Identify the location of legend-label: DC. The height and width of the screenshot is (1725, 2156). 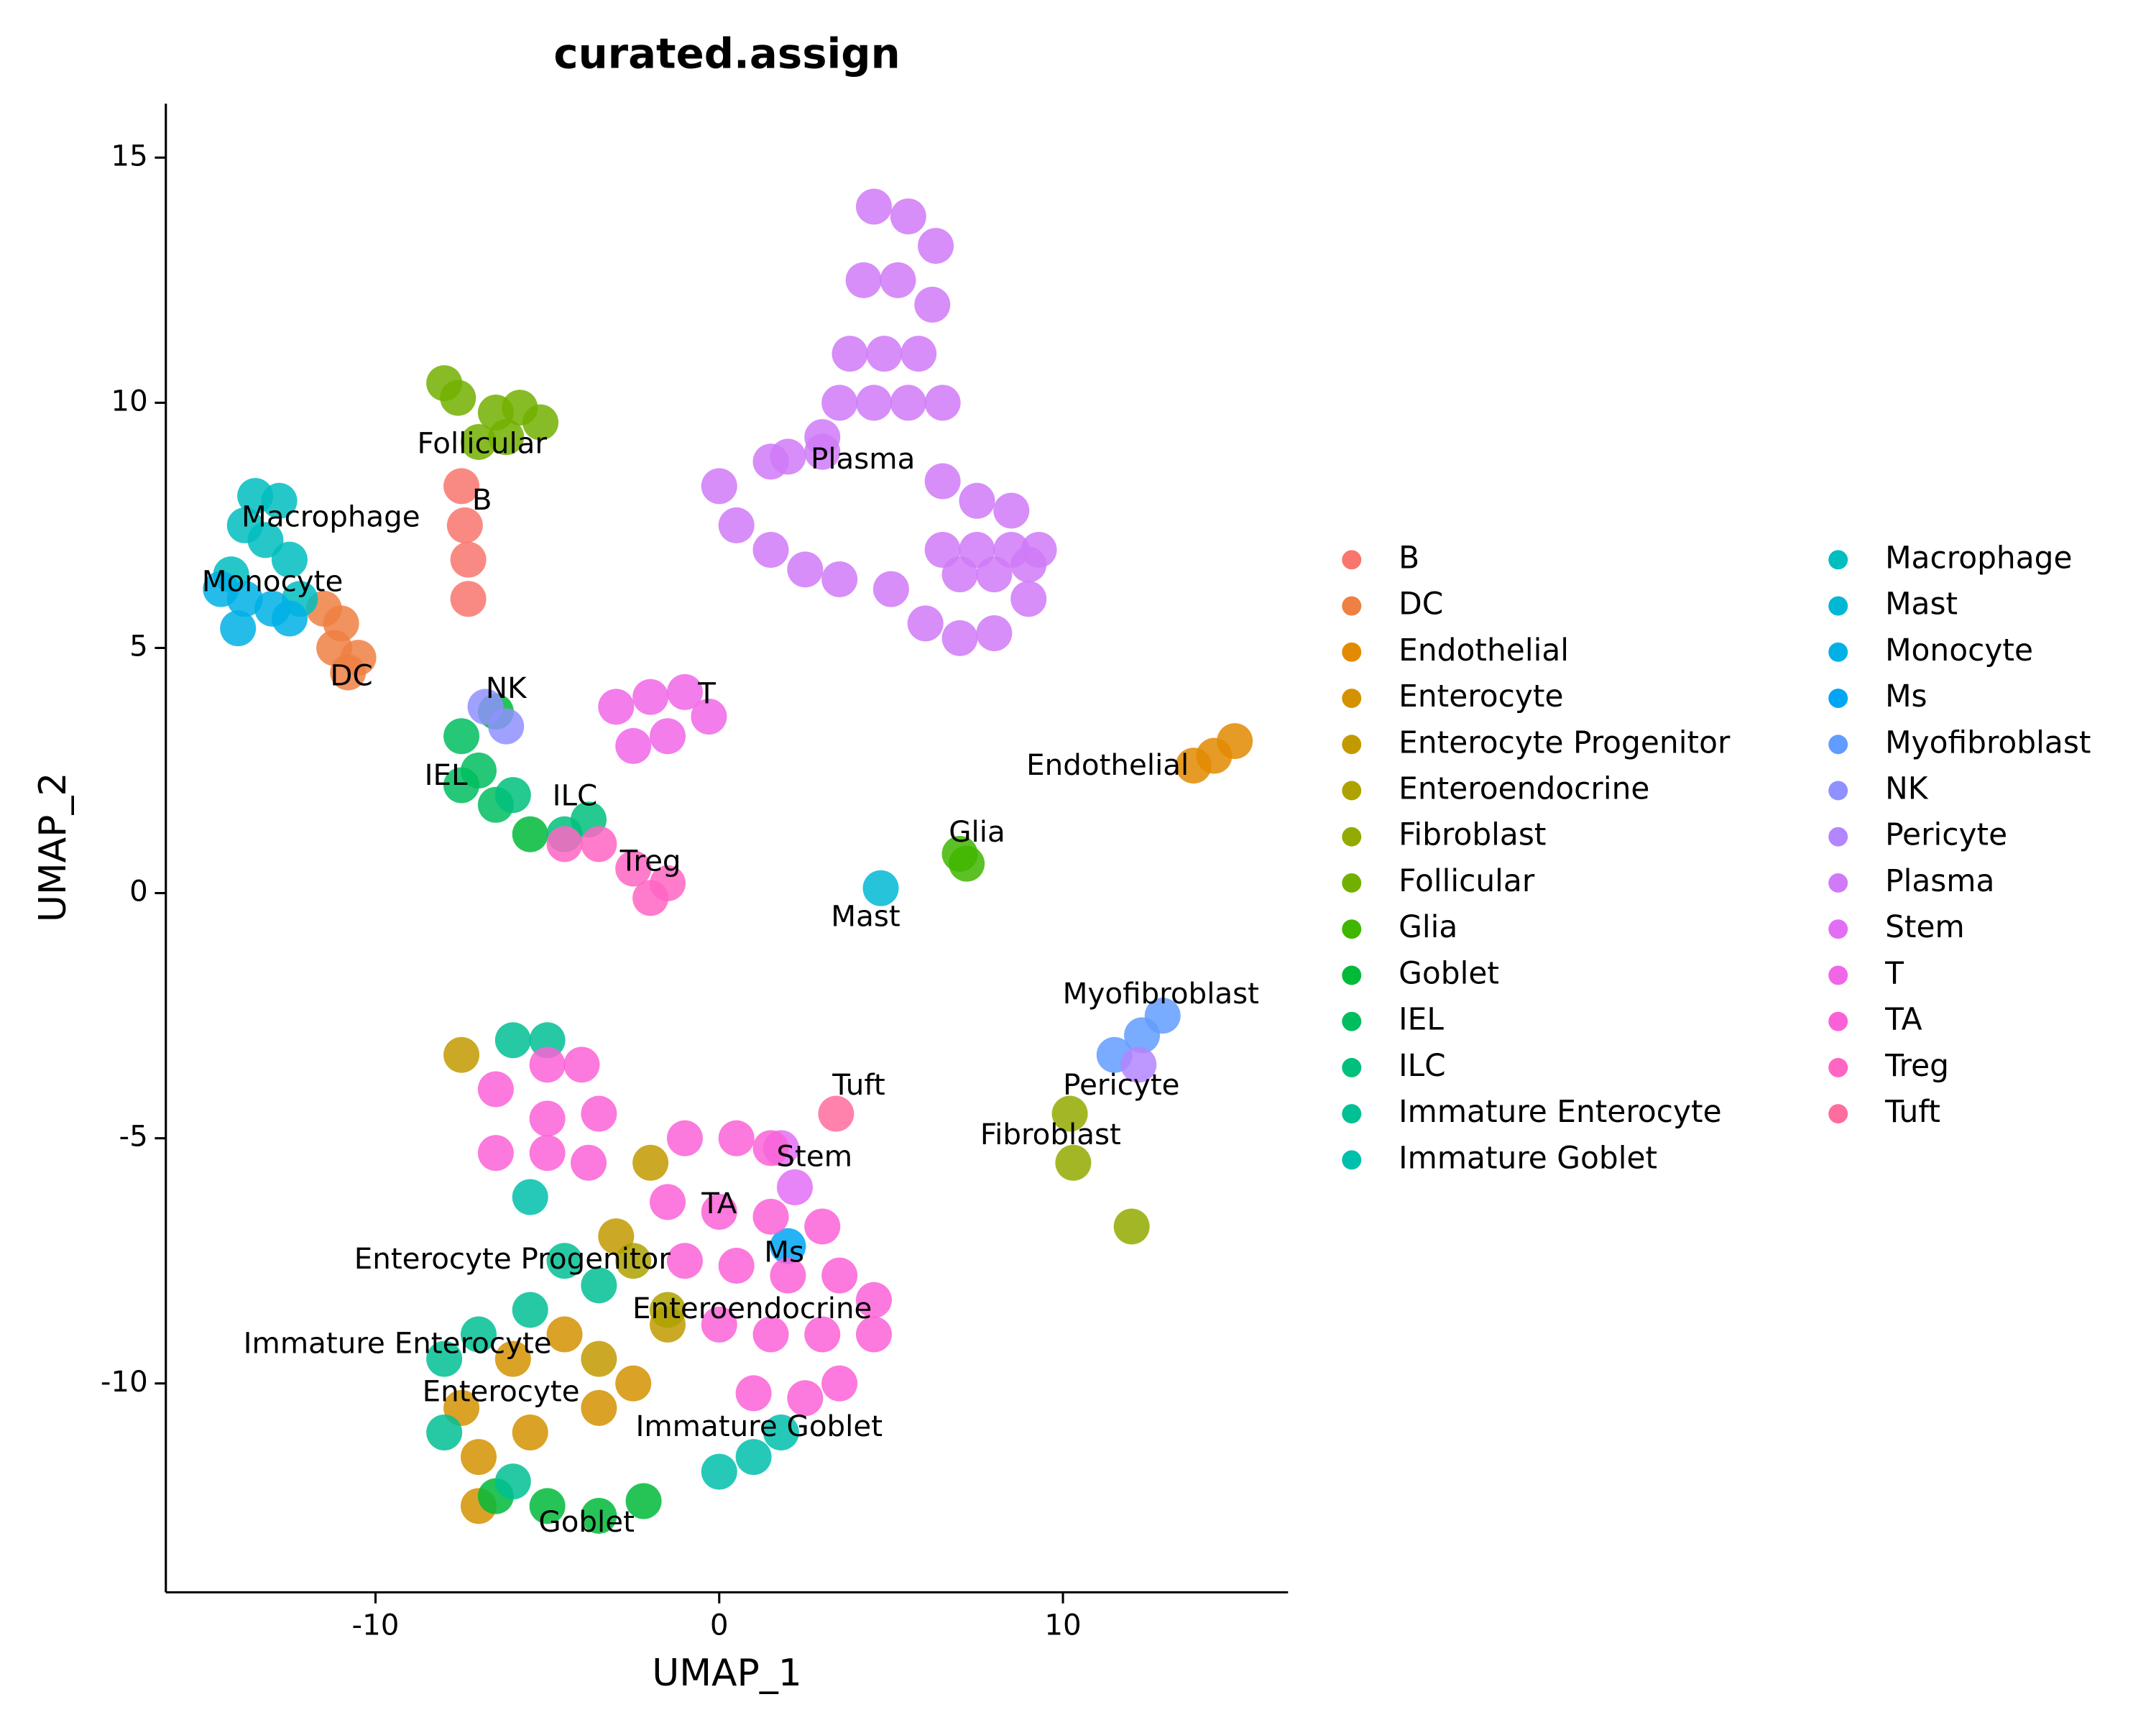
(1421, 604).